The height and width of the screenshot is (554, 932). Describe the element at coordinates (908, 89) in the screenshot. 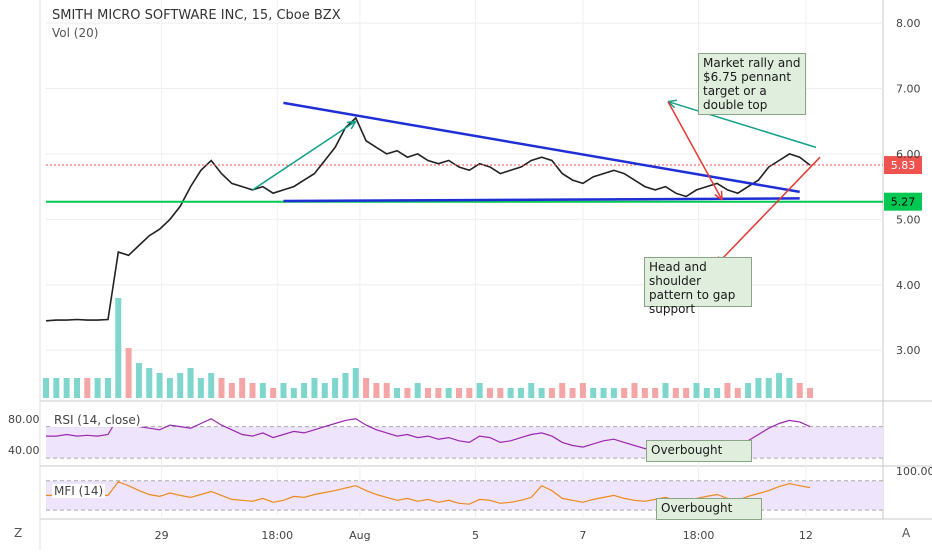

I see `price-tick-label: 7.00` at that location.